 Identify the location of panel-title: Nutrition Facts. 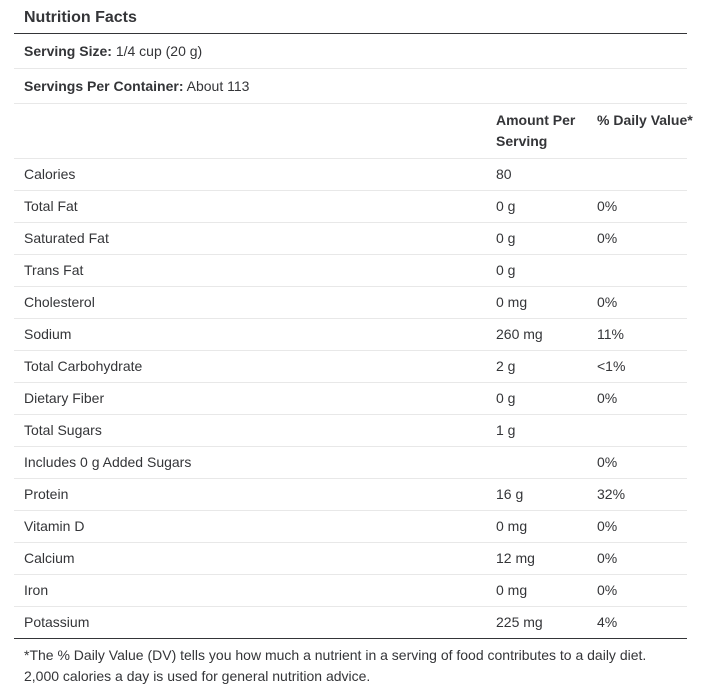
(350, 17).